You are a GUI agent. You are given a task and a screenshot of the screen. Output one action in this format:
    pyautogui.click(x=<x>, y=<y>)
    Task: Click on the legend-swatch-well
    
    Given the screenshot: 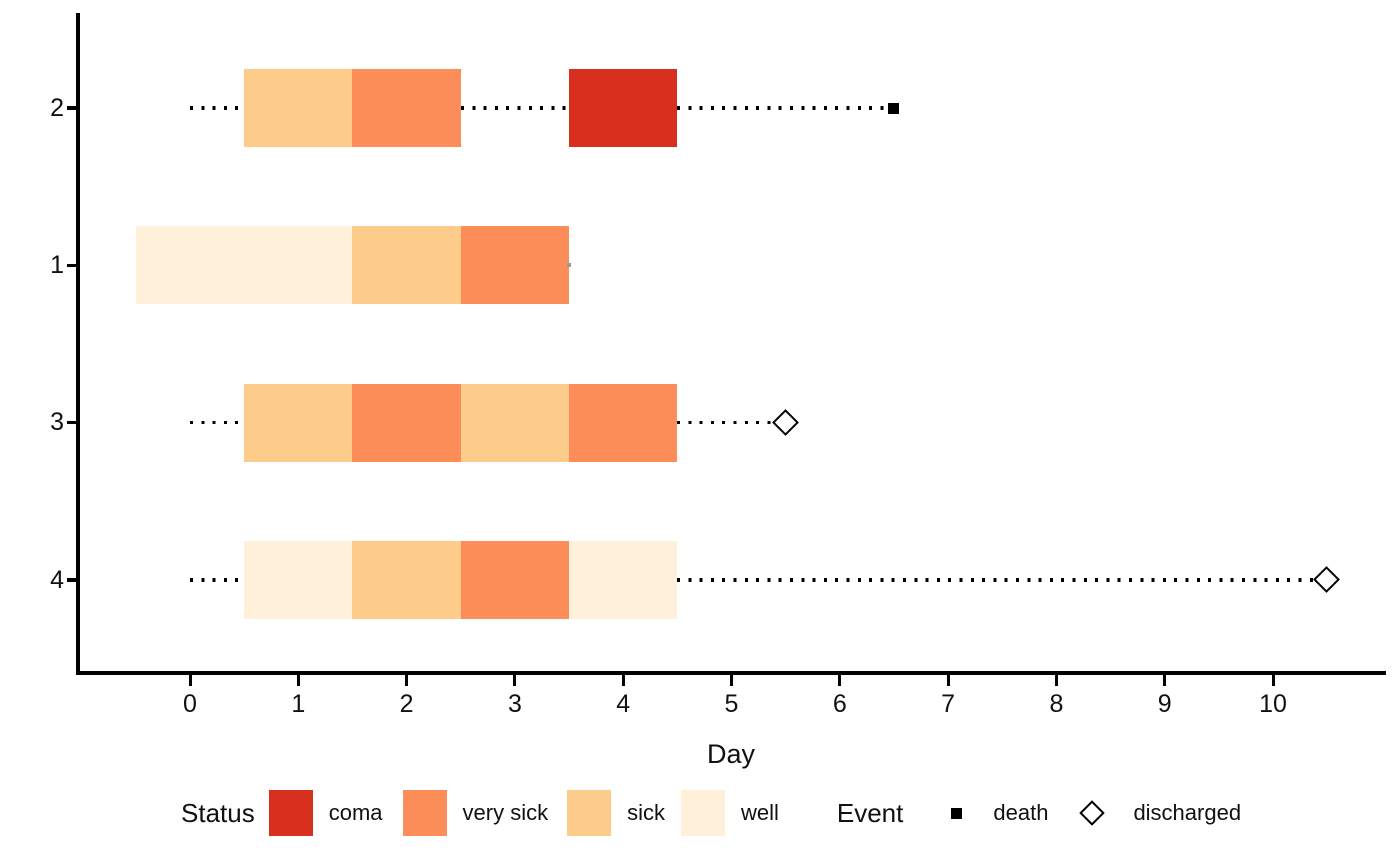 What is the action you would take?
    pyautogui.click(x=702, y=813)
    